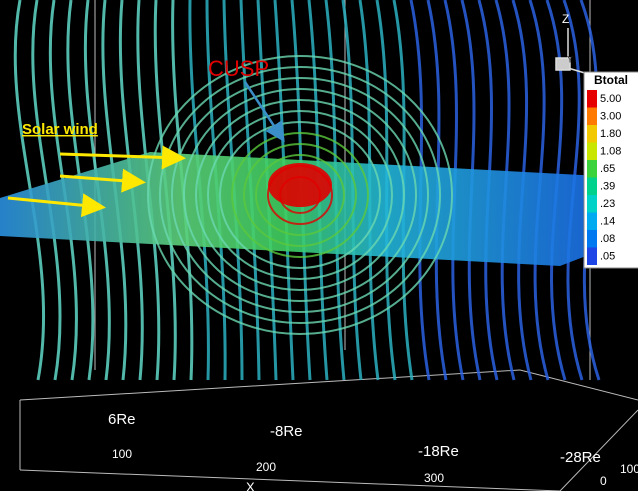 The height and width of the screenshot is (491, 638). What do you see at coordinates (610, 116) in the screenshot?
I see `legend-label: 3.00` at bounding box center [610, 116].